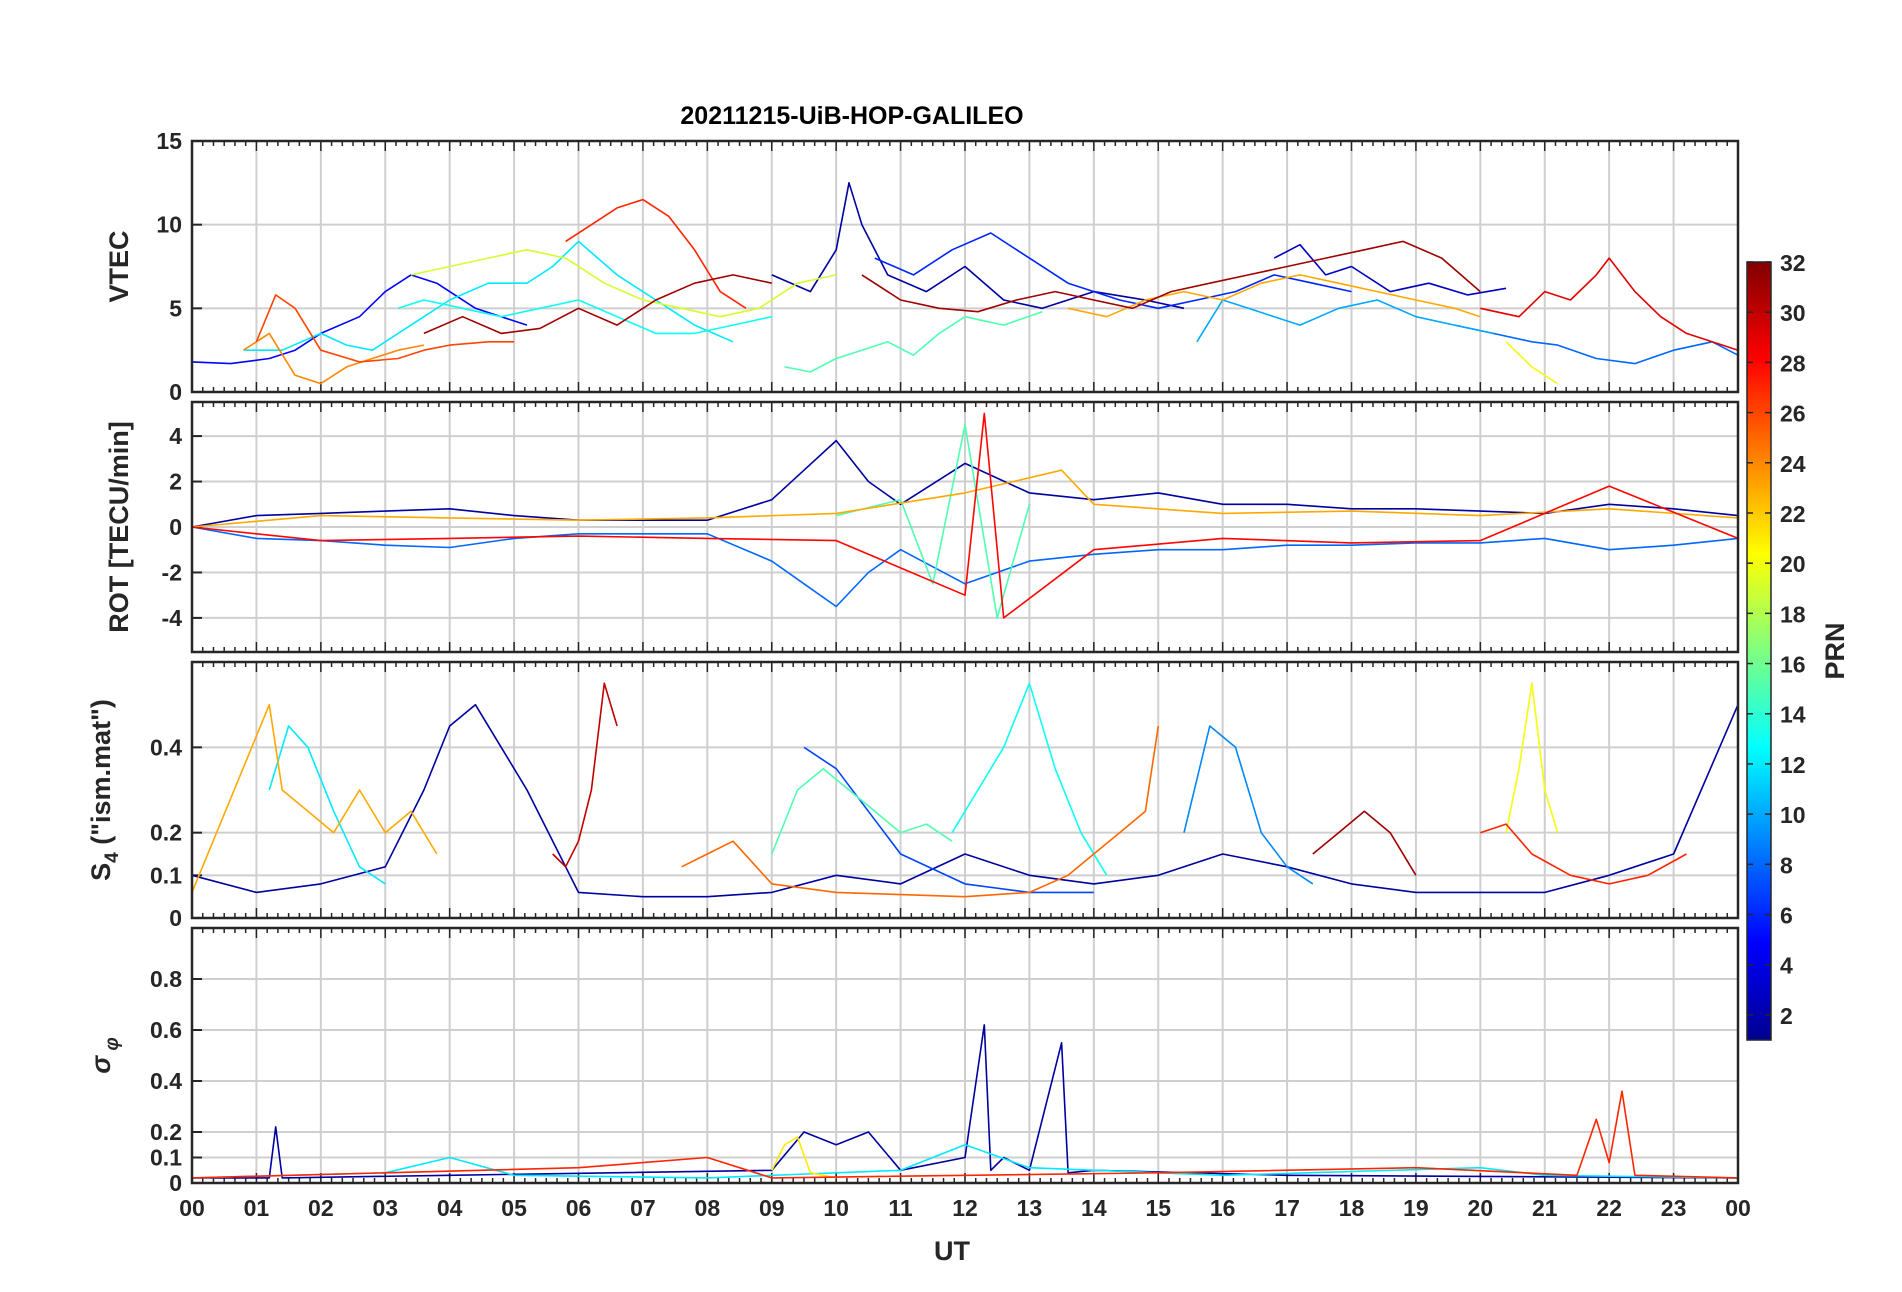  I want to click on y-tick-label: -4, so click(172, 618).